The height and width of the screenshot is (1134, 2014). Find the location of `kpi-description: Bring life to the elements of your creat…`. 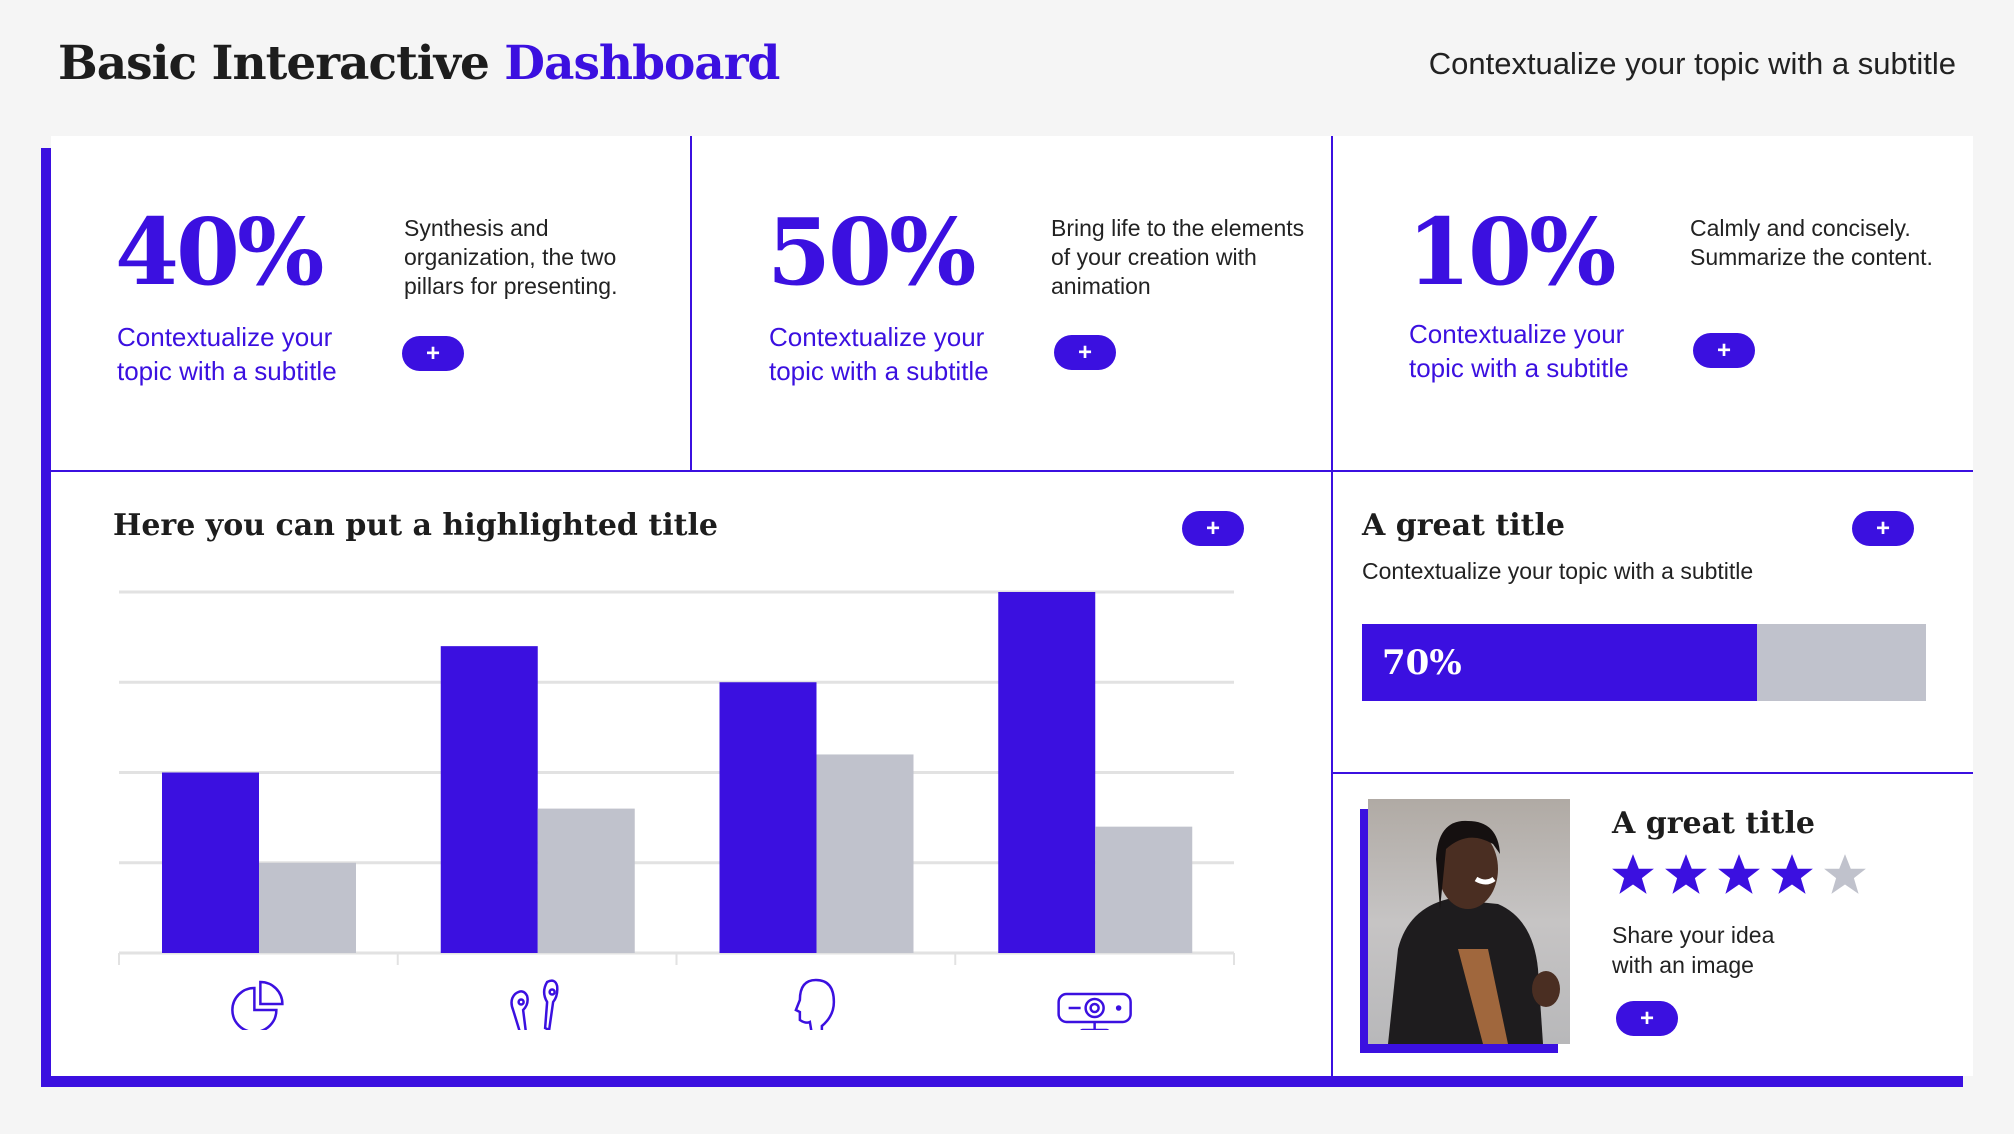

kpi-description: Bring life to the elements of your creat… is located at coordinates (1178, 257).